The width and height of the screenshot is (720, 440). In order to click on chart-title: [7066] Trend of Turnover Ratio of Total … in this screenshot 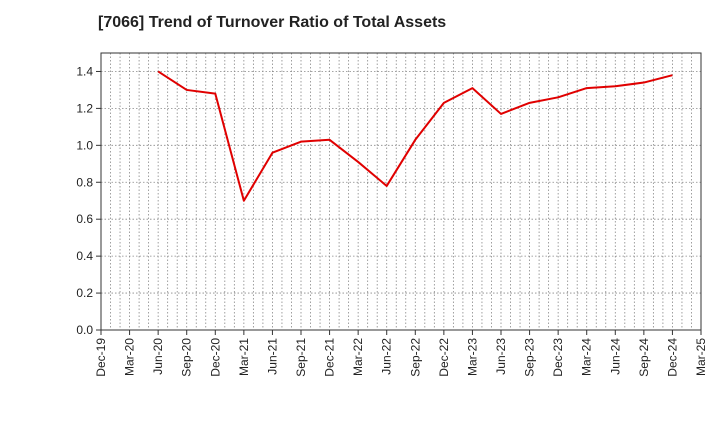, I will do `click(272, 22)`.